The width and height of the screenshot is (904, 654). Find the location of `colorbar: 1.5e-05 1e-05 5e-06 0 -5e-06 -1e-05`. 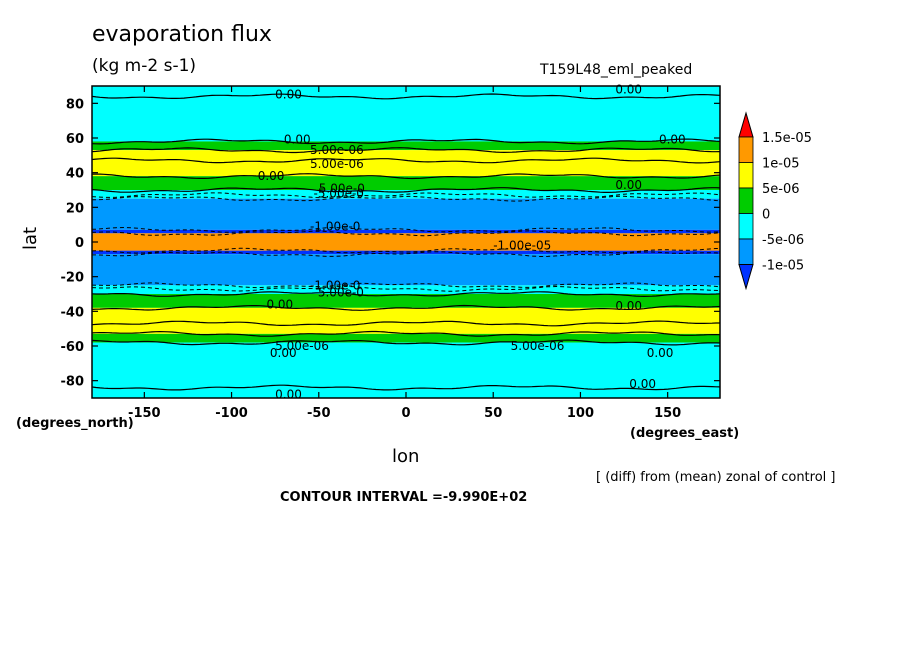

colorbar: 1.5e-05 1e-05 5e-06 0 -5e-06 -1e-05 is located at coordinates (775, 201).